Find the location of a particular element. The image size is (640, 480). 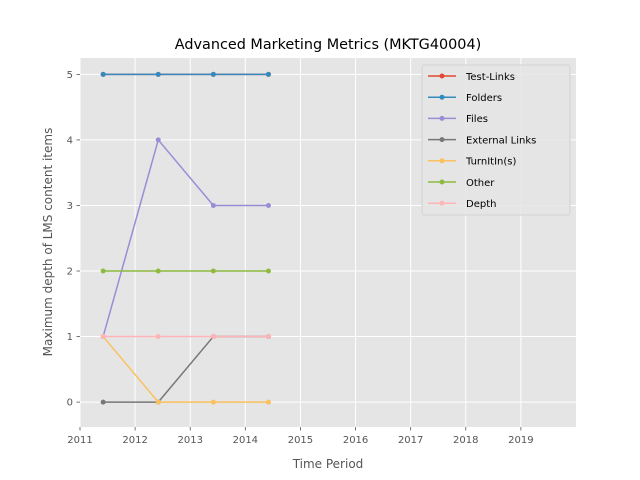

y-axis-ticks: 0 1 2 3 4 5 is located at coordinates (73, 239).